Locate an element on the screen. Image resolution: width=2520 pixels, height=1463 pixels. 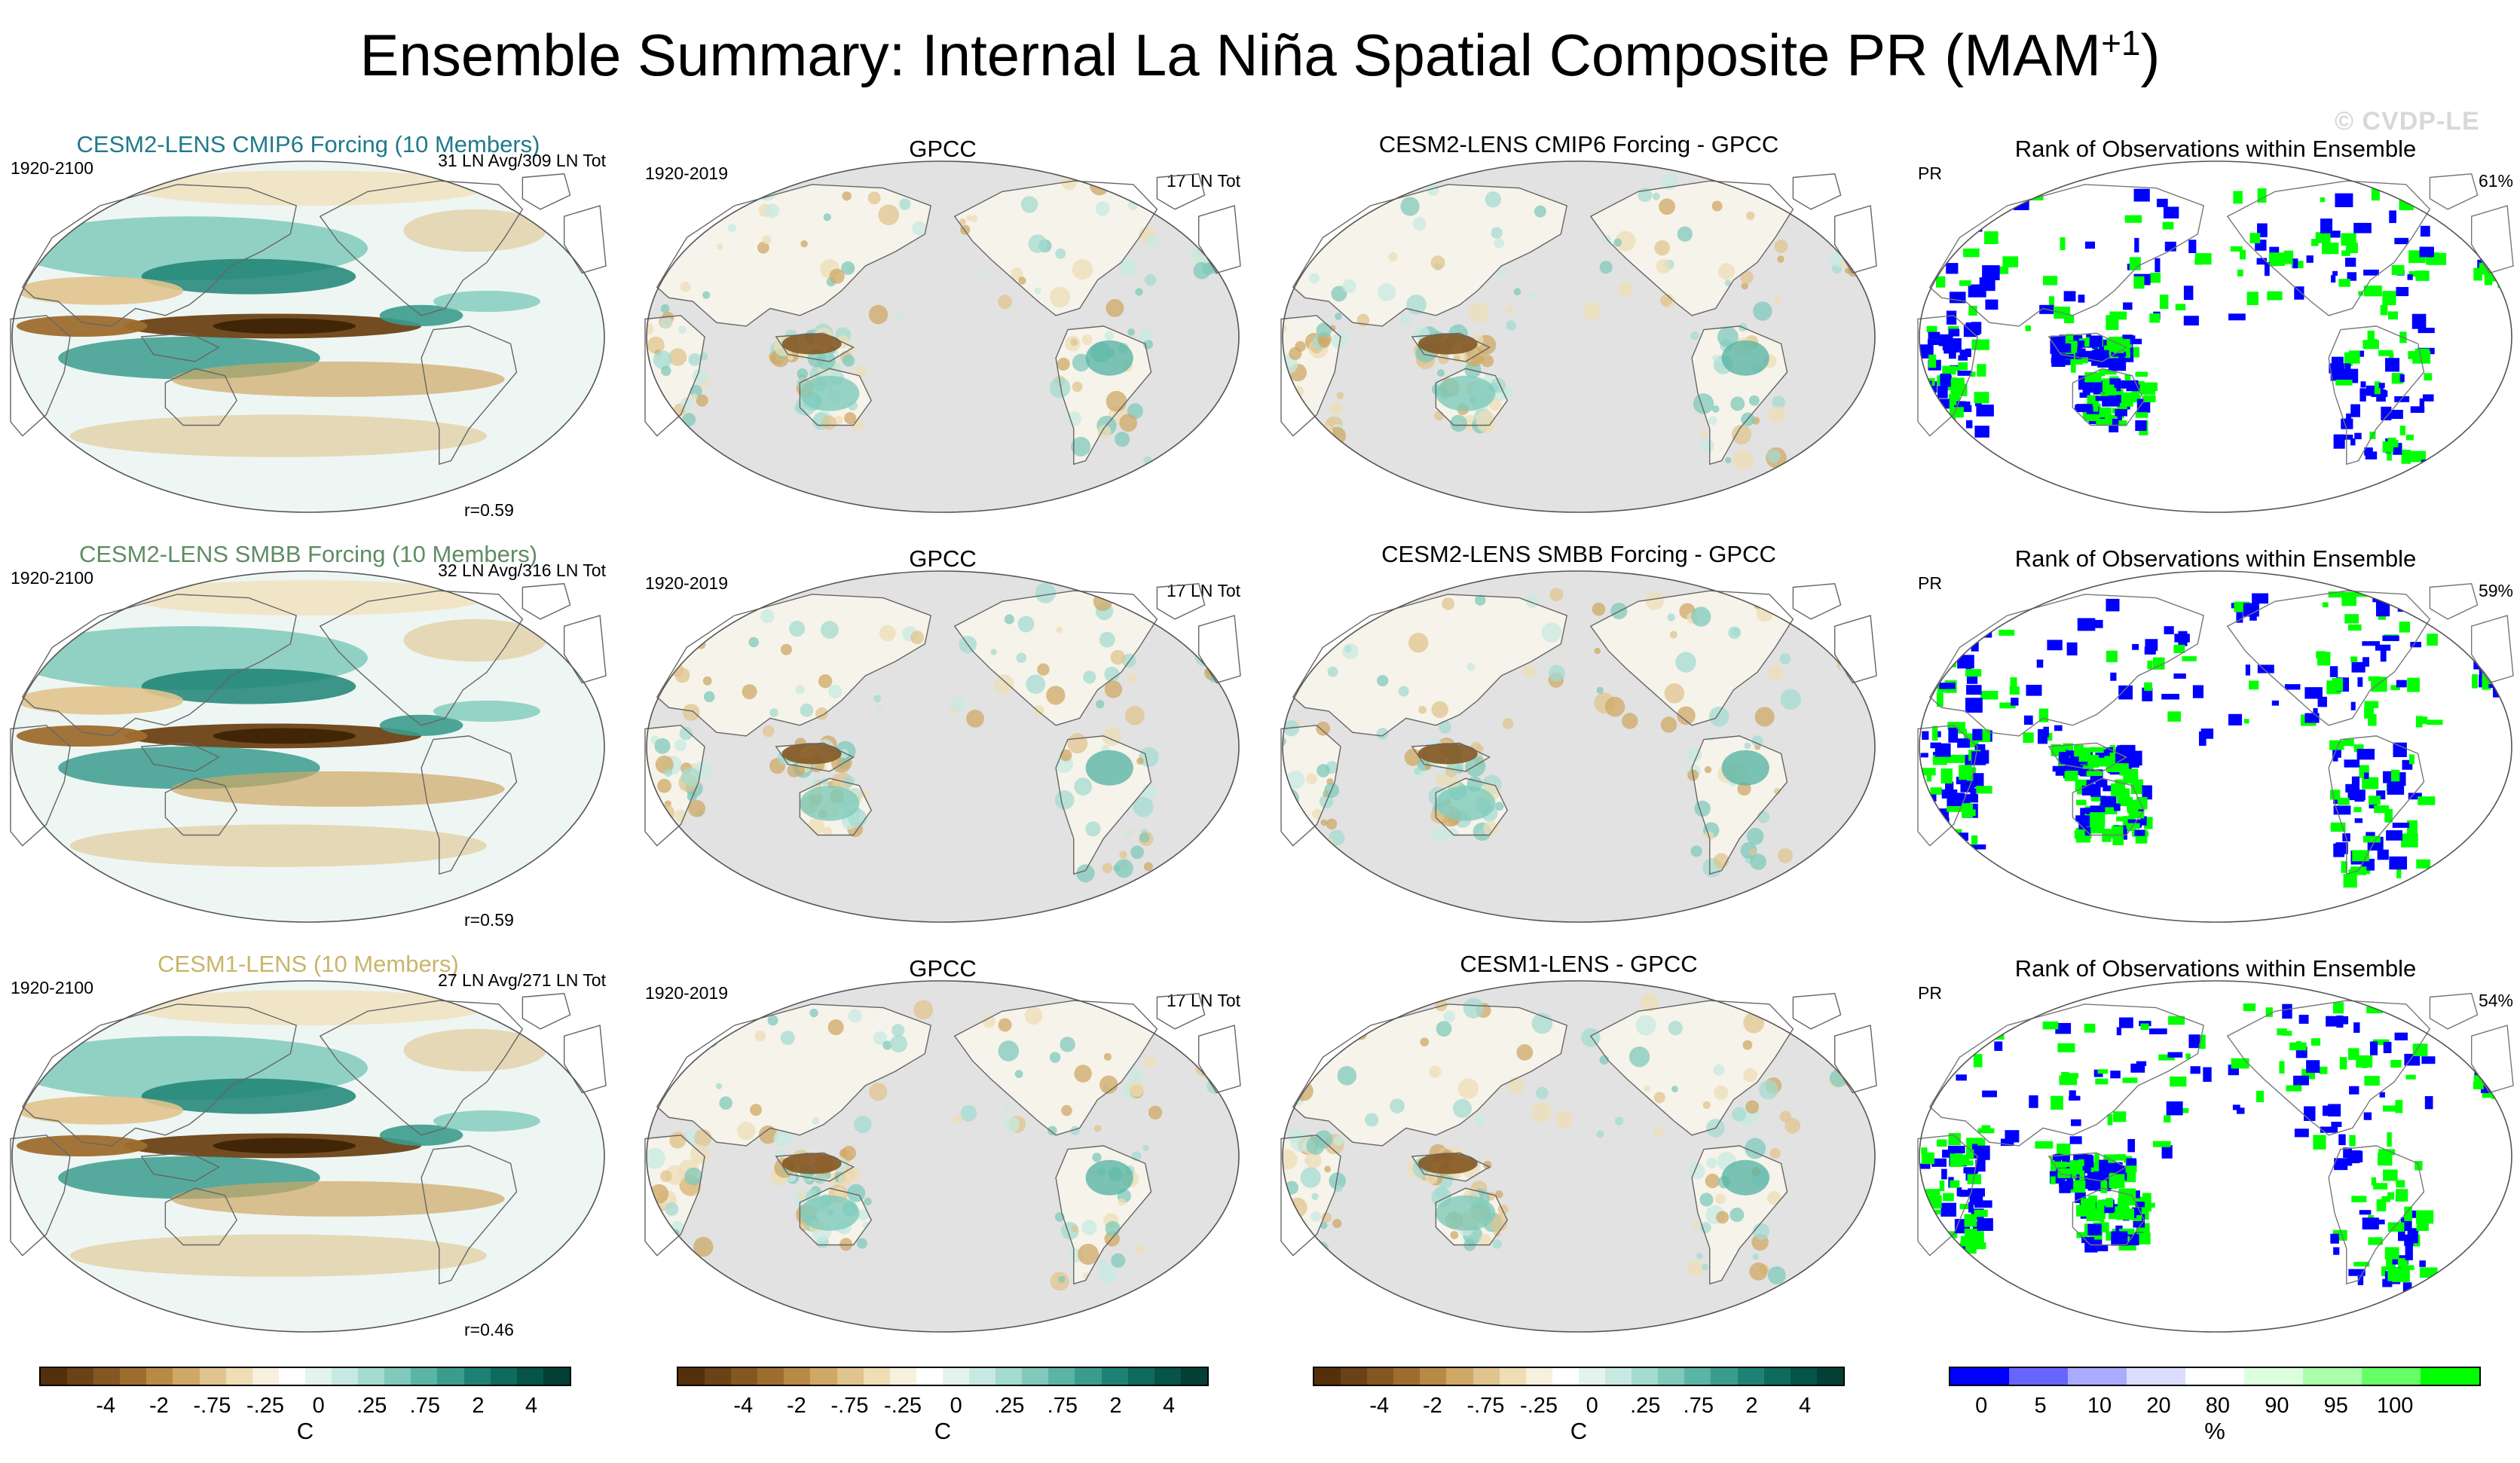
diff-field is located at coordinates (1579, 1156).